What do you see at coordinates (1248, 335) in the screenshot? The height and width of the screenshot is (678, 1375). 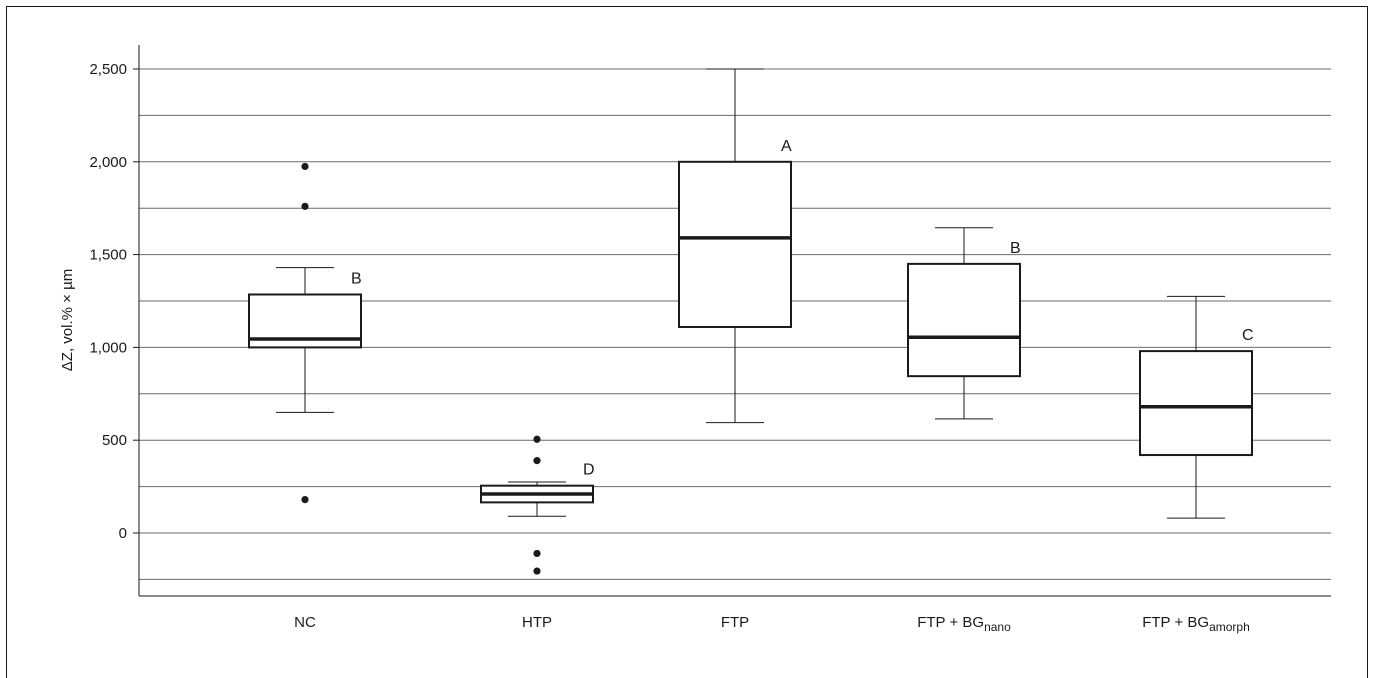 I see `significance-letter: C` at bounding box center [1248, 335].